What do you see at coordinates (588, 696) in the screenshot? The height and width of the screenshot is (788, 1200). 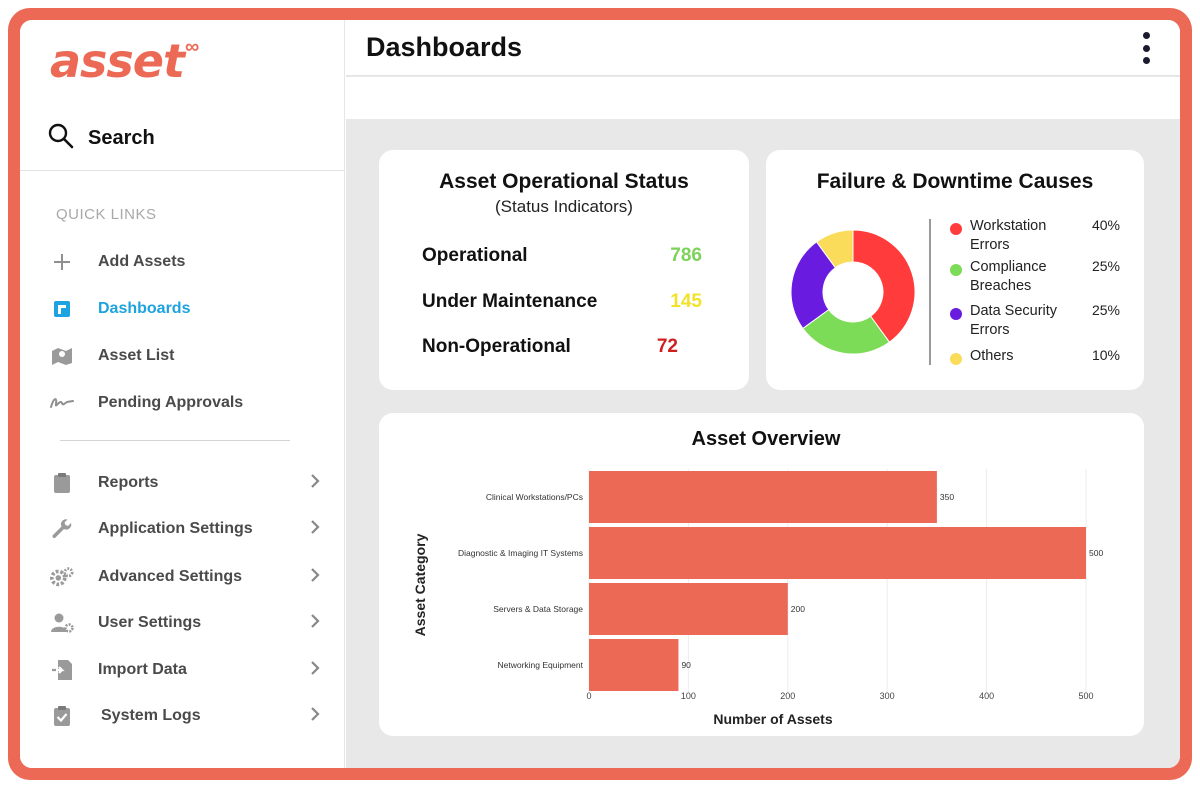 I see `x-tick-label: 0` at bounding box center [588, 696].